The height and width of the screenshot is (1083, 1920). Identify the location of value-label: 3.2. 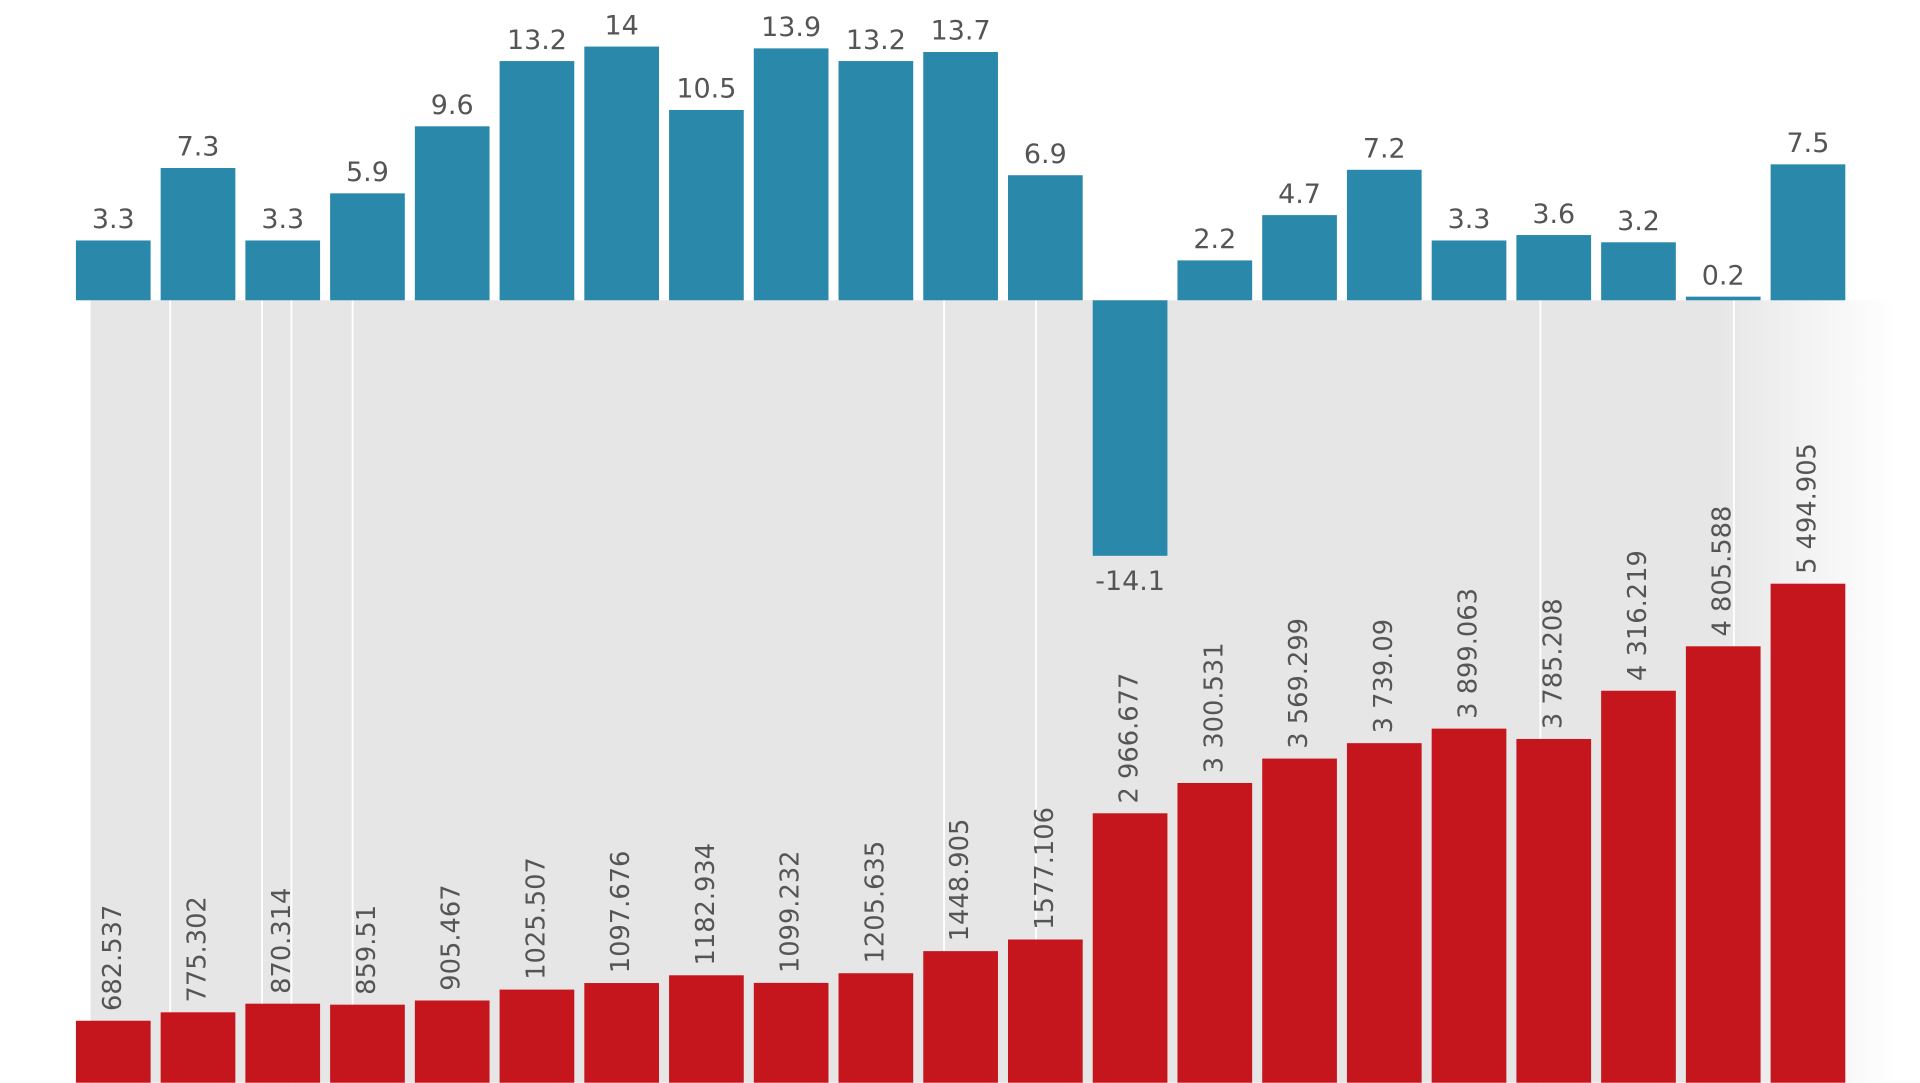
(1638, 221).